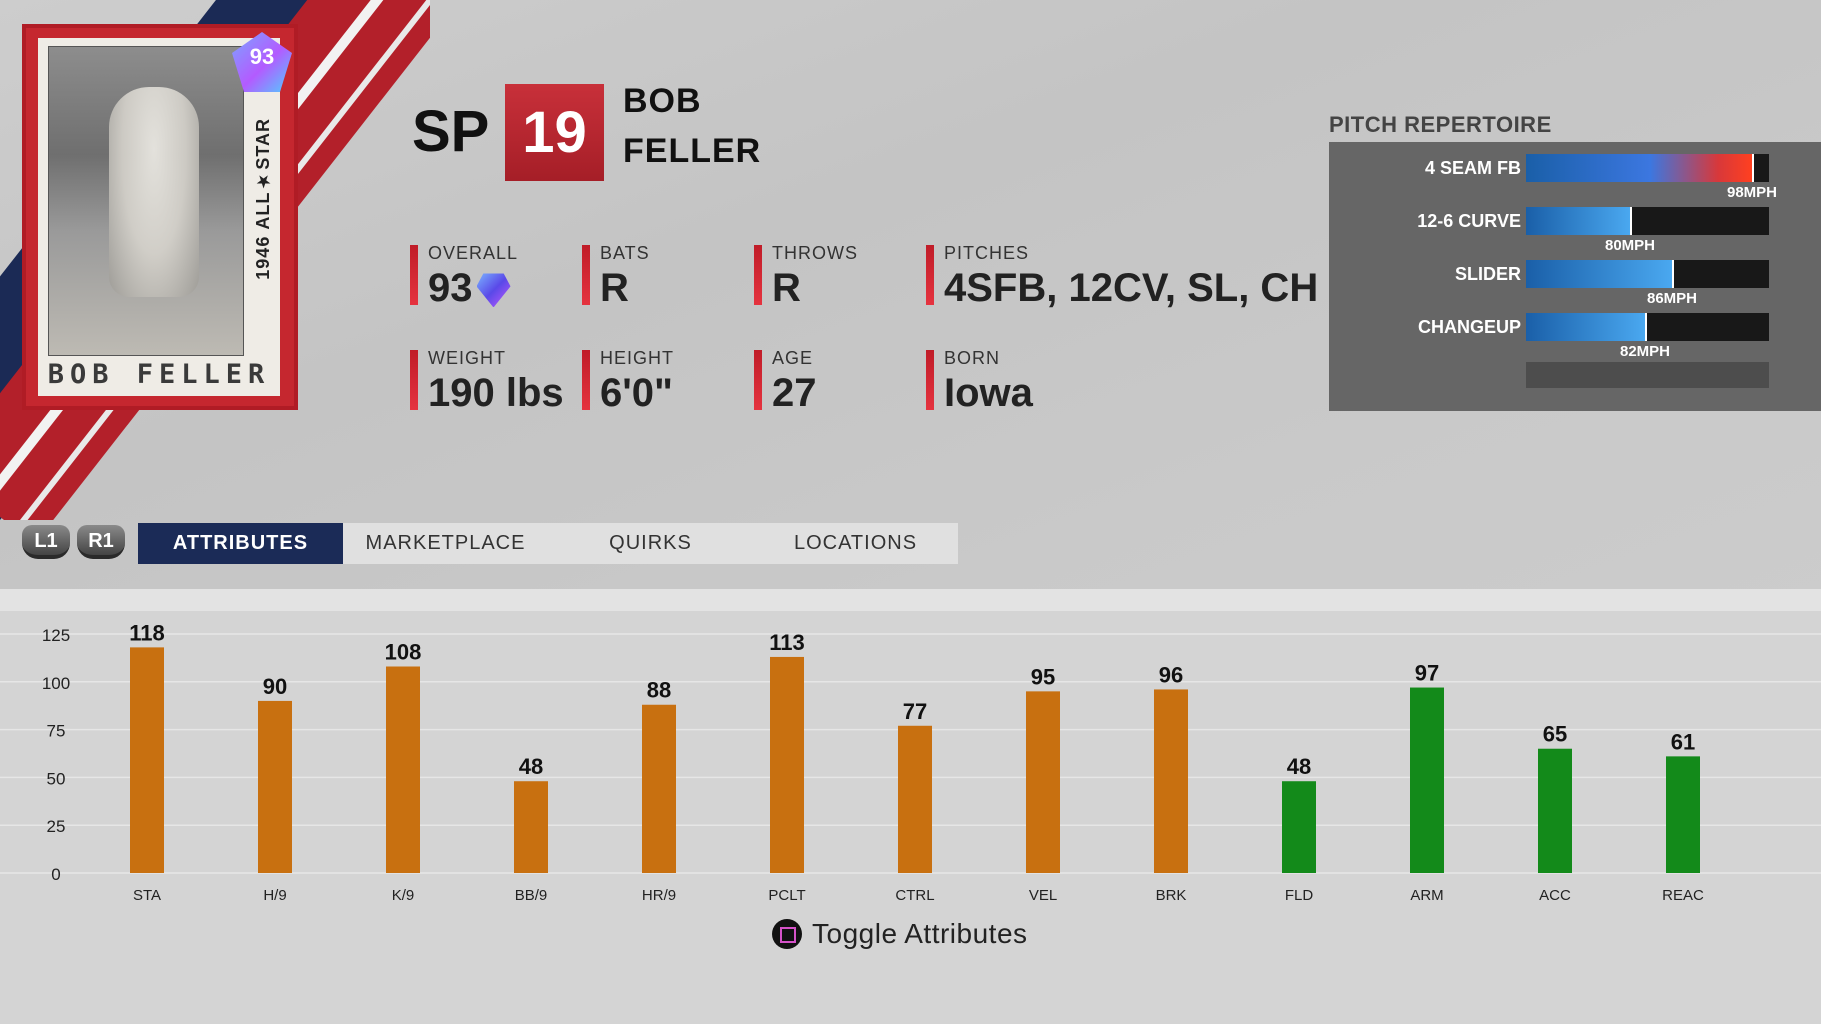  I want to click on x-tick-label: VEL, so click(1043, 895).